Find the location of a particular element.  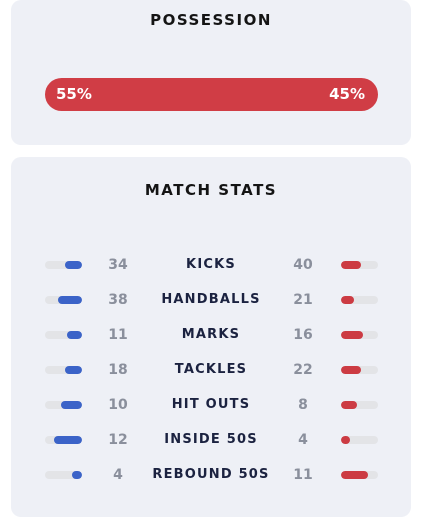

stat-label: TACKLES is located at coordinates (211, 369).